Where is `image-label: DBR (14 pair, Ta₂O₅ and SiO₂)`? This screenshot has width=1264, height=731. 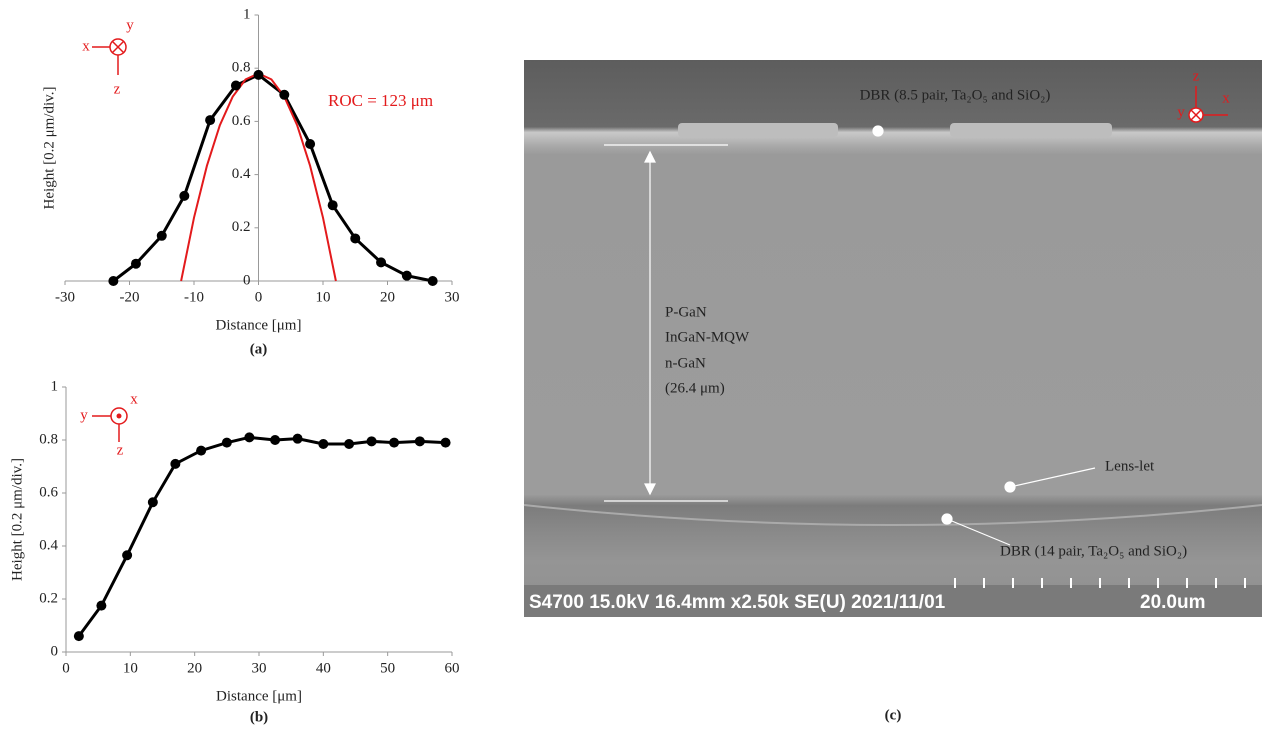
image-label: DBR (14 pair, Ta₂O₅ and SiO₂) is located at coordinates (1093, 551).